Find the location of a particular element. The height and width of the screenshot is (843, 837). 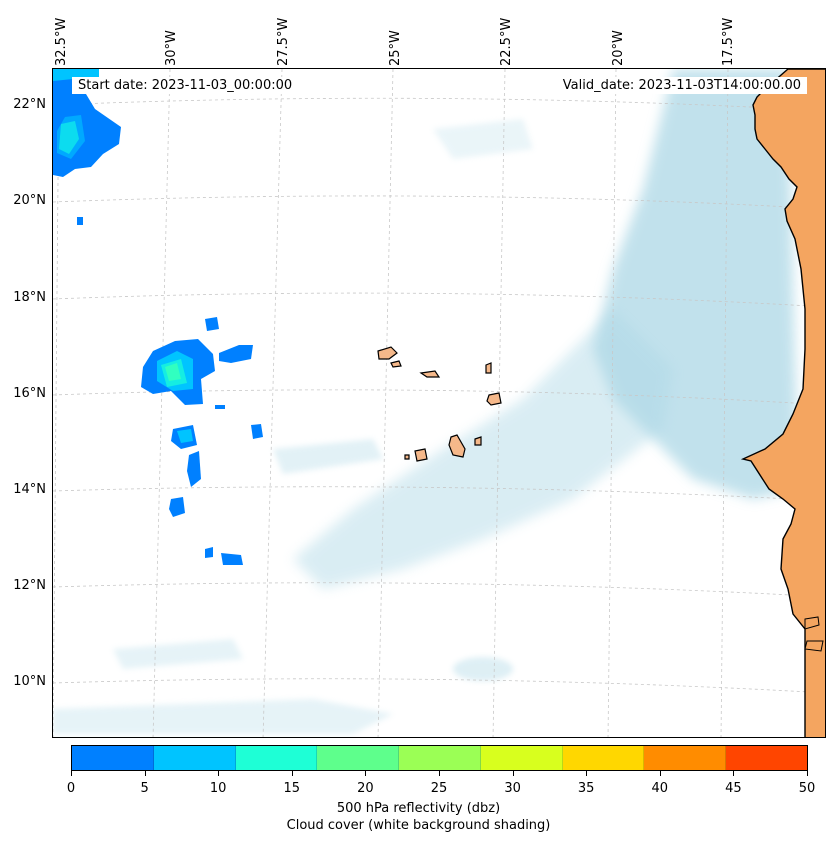

island-boa-vista is located at coordinates (494, 399).